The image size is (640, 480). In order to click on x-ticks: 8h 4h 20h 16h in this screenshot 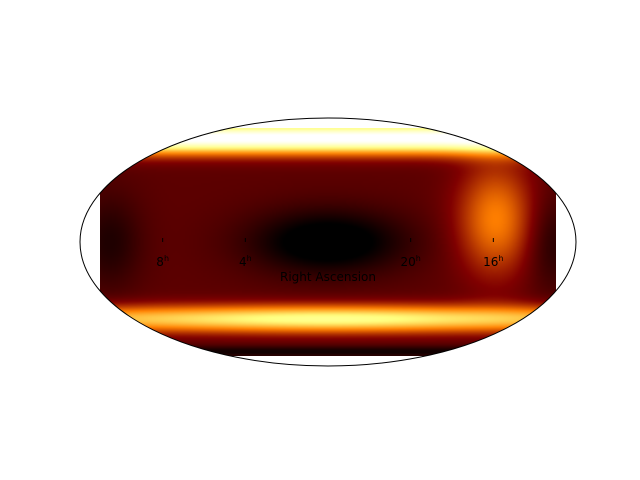, I will do `click(330, 253)`.